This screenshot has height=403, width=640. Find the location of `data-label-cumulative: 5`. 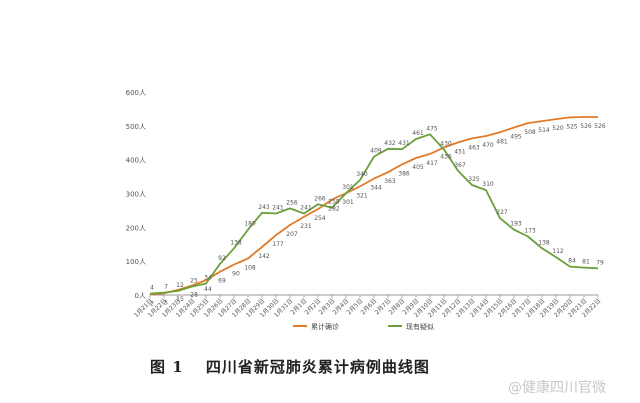

data-label-cumulative: 5 is located at coordinates (166, 302).